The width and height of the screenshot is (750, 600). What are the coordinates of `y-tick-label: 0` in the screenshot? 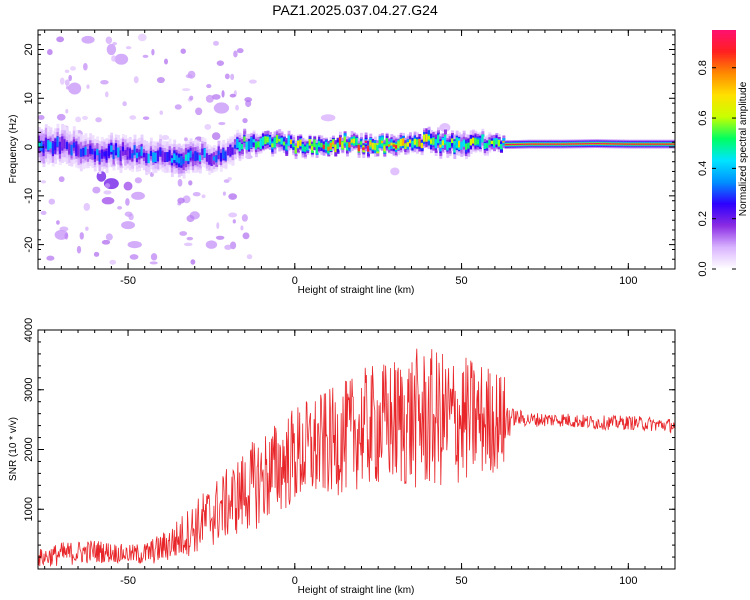 It's located at (29, 147).